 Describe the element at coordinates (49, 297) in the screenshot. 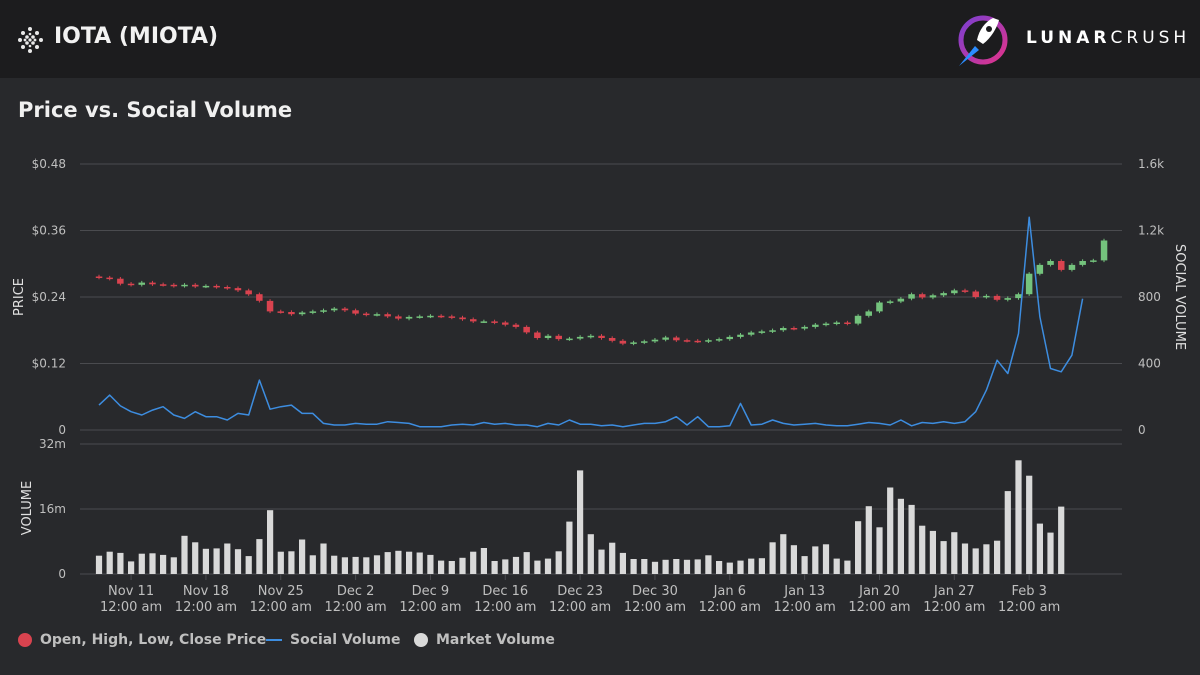

I see `price-tick-label: $0.24` at that location.